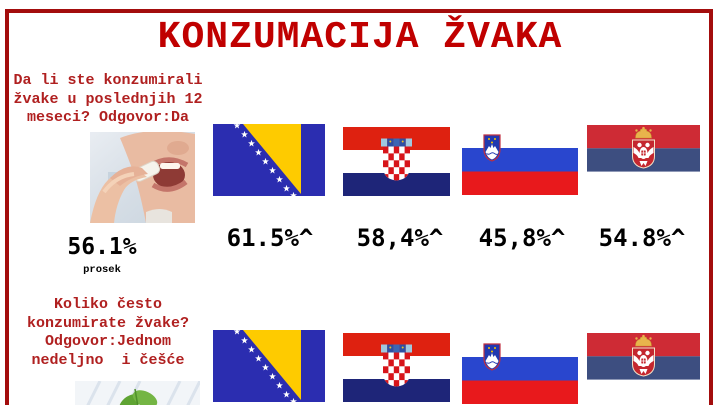 The image size is (720, 405). What do you see at coordinates (270, 238) in the screenshot?
I see `value-bosnia-herzegovina: 61.5%^` at bounding box center [270, 238].